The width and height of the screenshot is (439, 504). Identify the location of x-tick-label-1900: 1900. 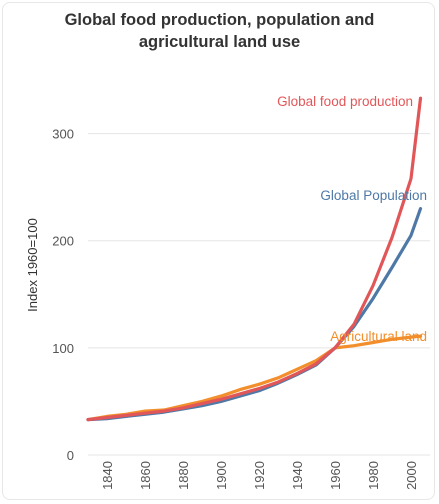
(221, 475).